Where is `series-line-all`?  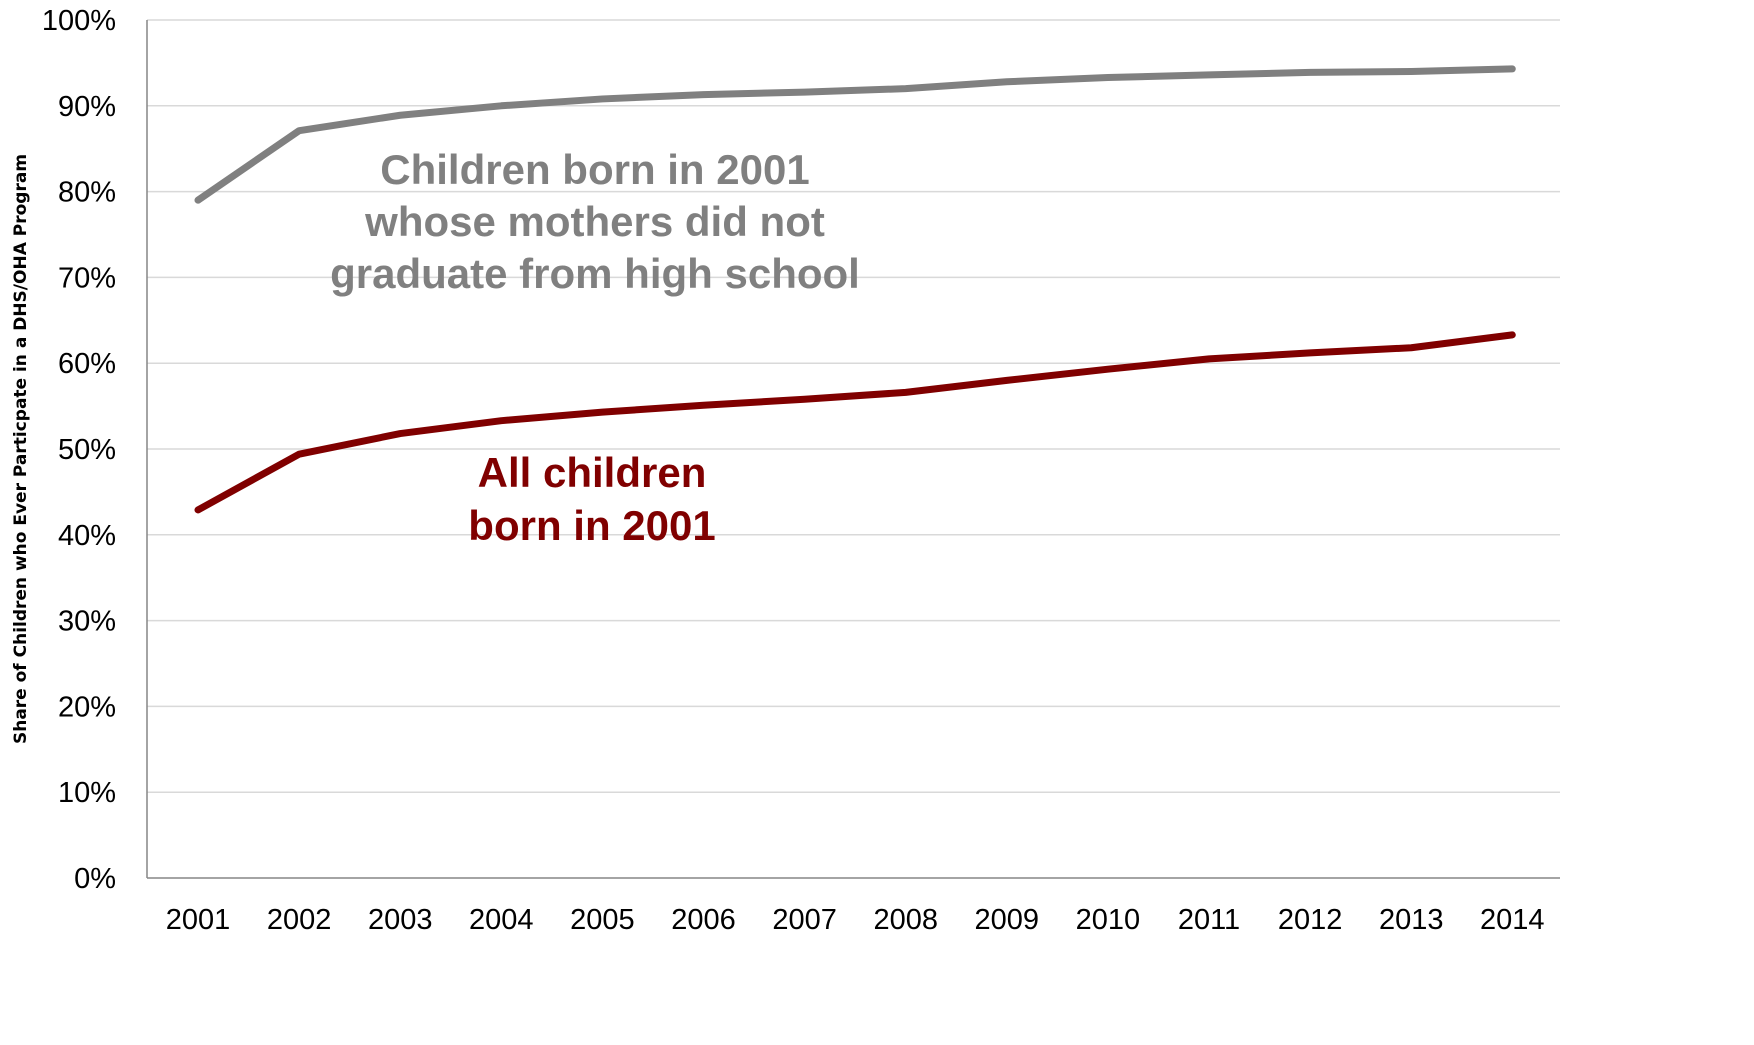 series-line-all is located at coordinates (855, 422).